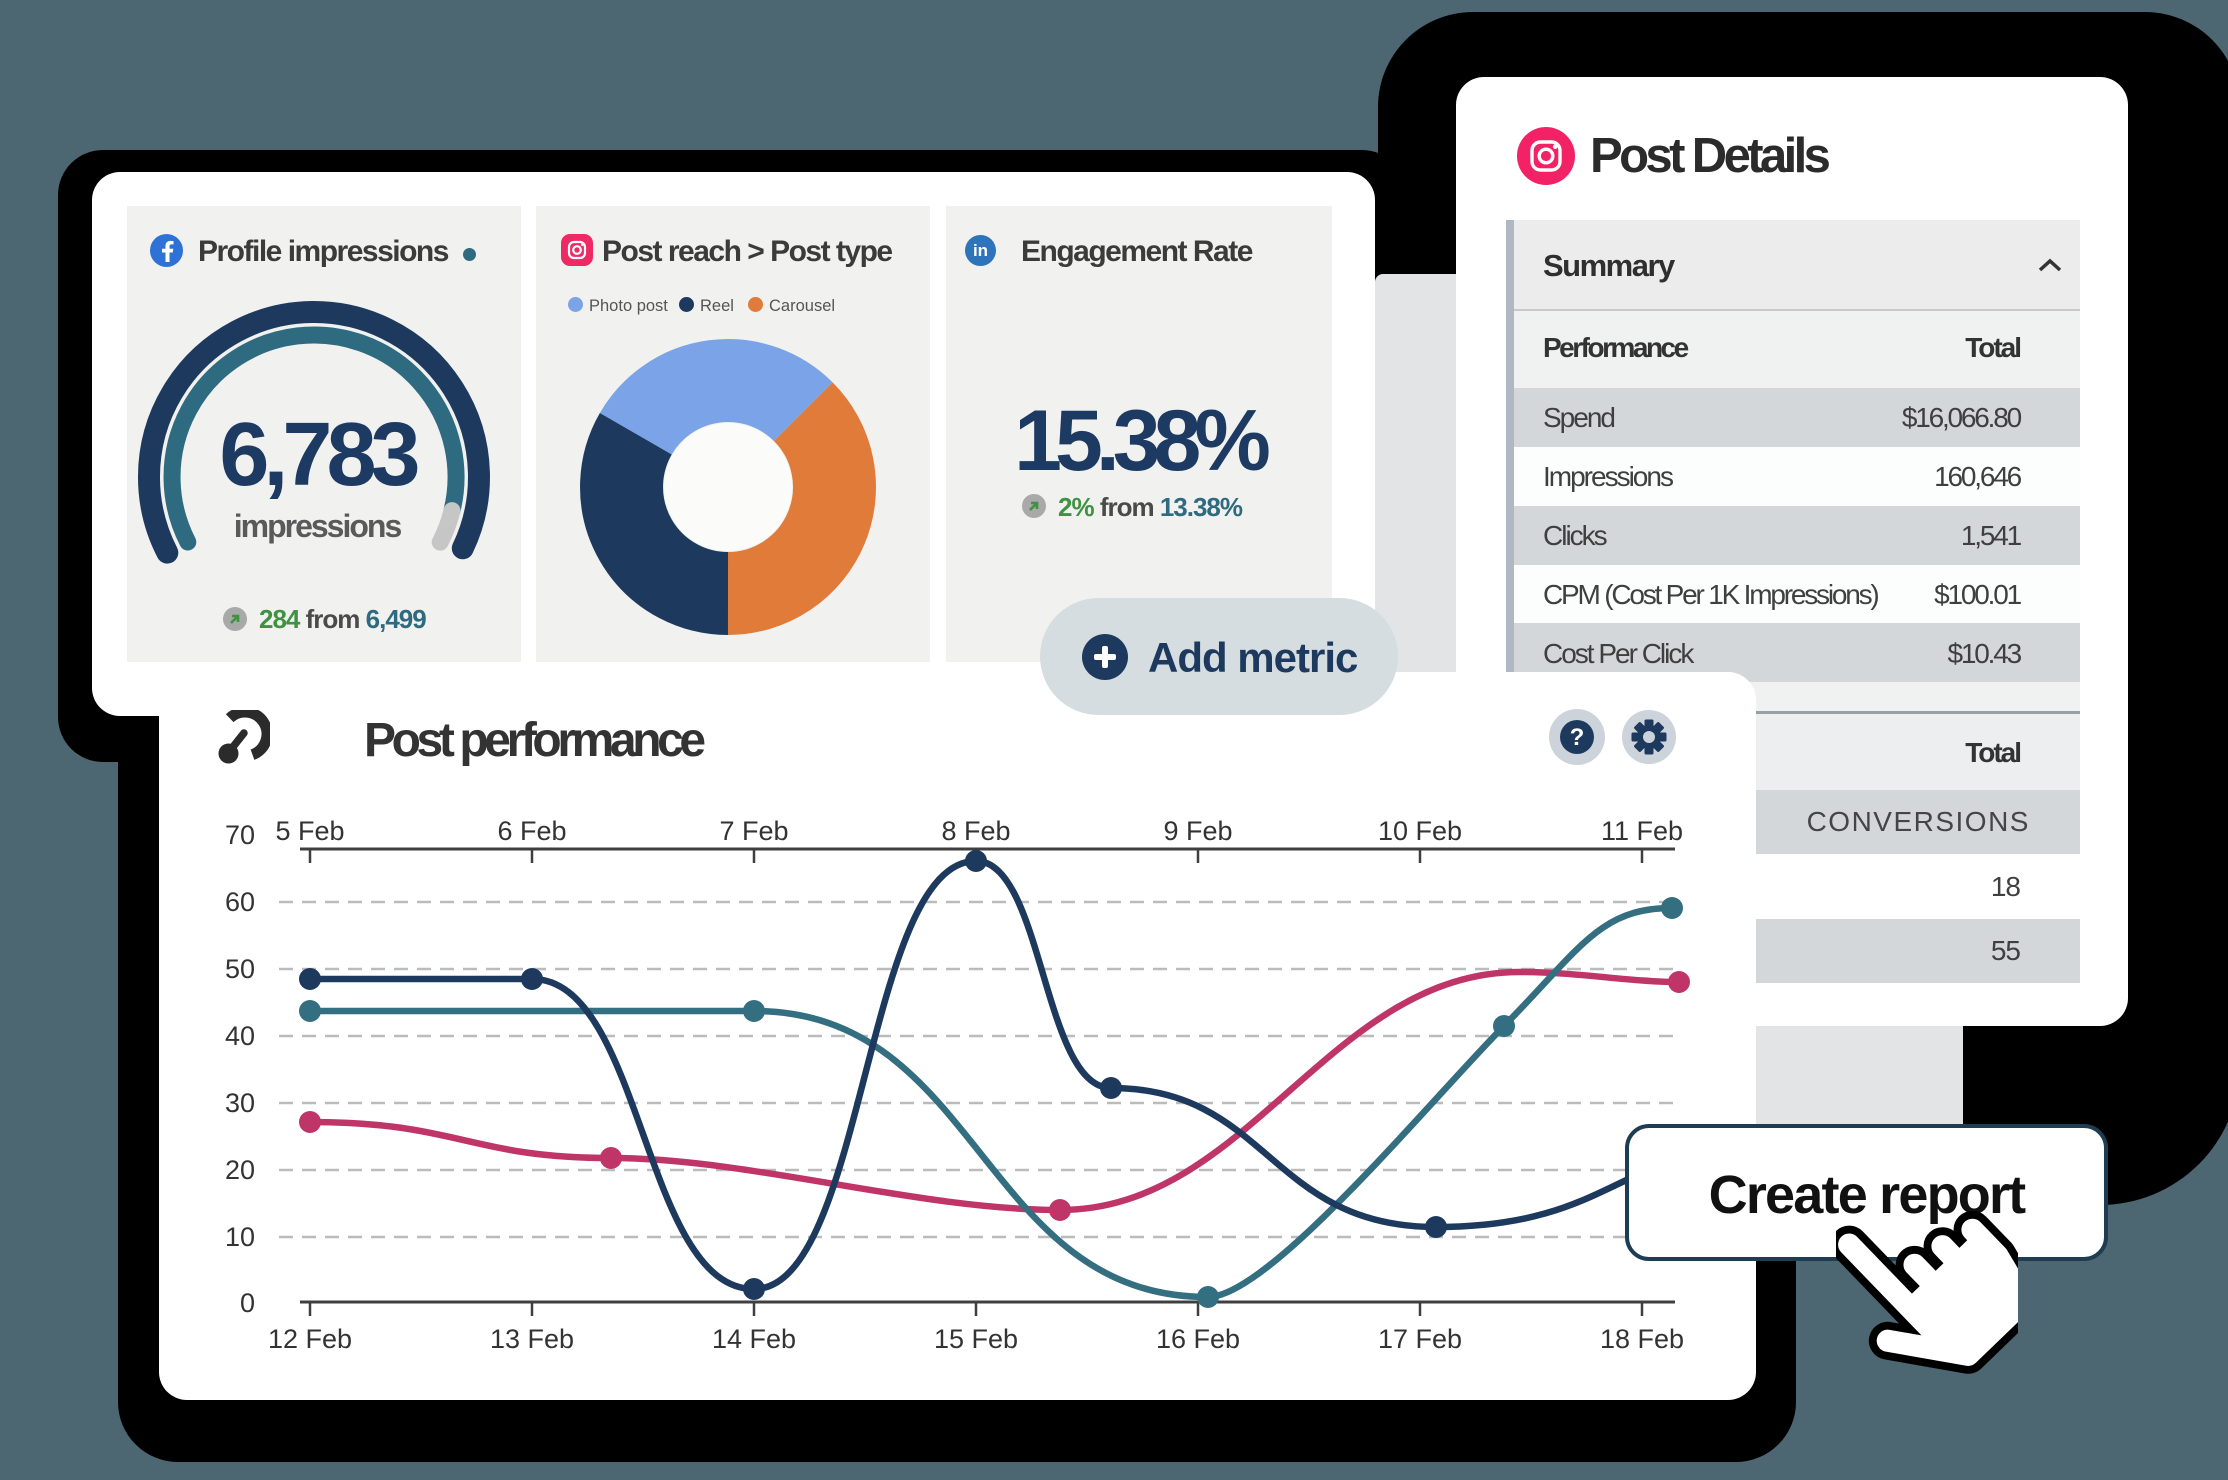 The image size is (2228, 1480). I want to click on svg-text: 5 Feb, so click(309, 831).